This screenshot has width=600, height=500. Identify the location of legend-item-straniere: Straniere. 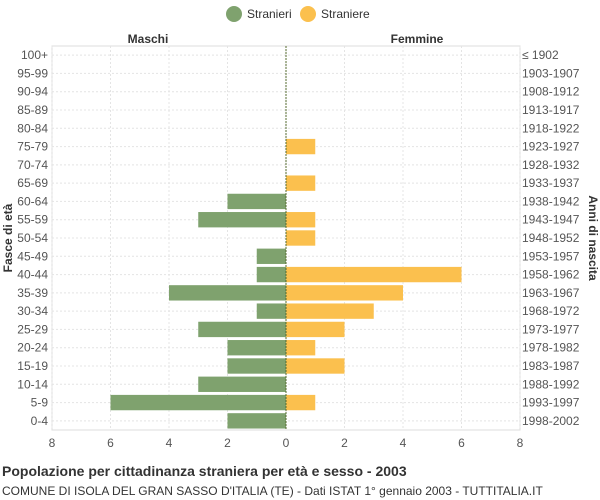
(335, 14).